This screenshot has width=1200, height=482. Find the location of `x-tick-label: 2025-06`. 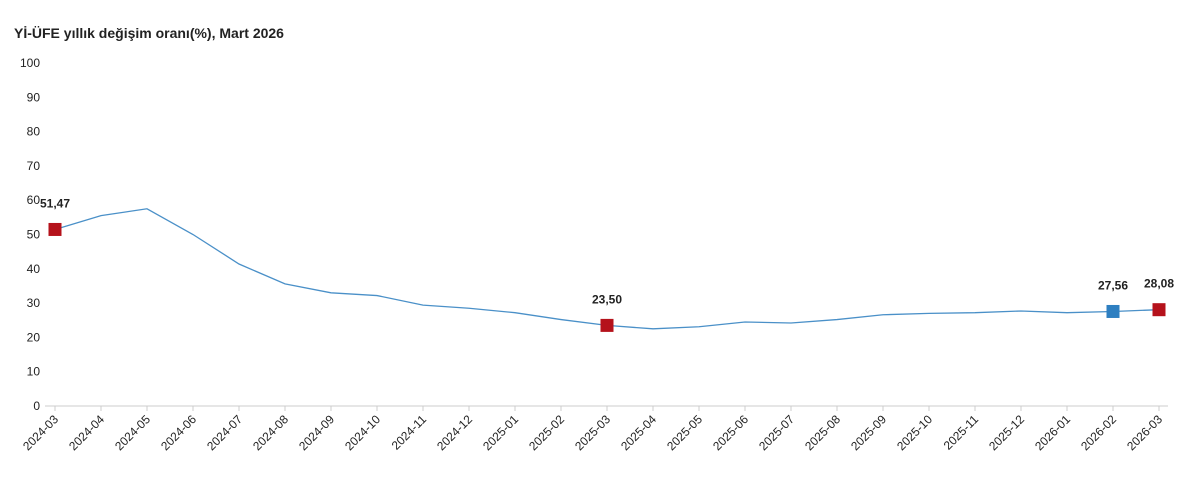

x-tick-label: 2025-06 is located at coordinates (730, 432).